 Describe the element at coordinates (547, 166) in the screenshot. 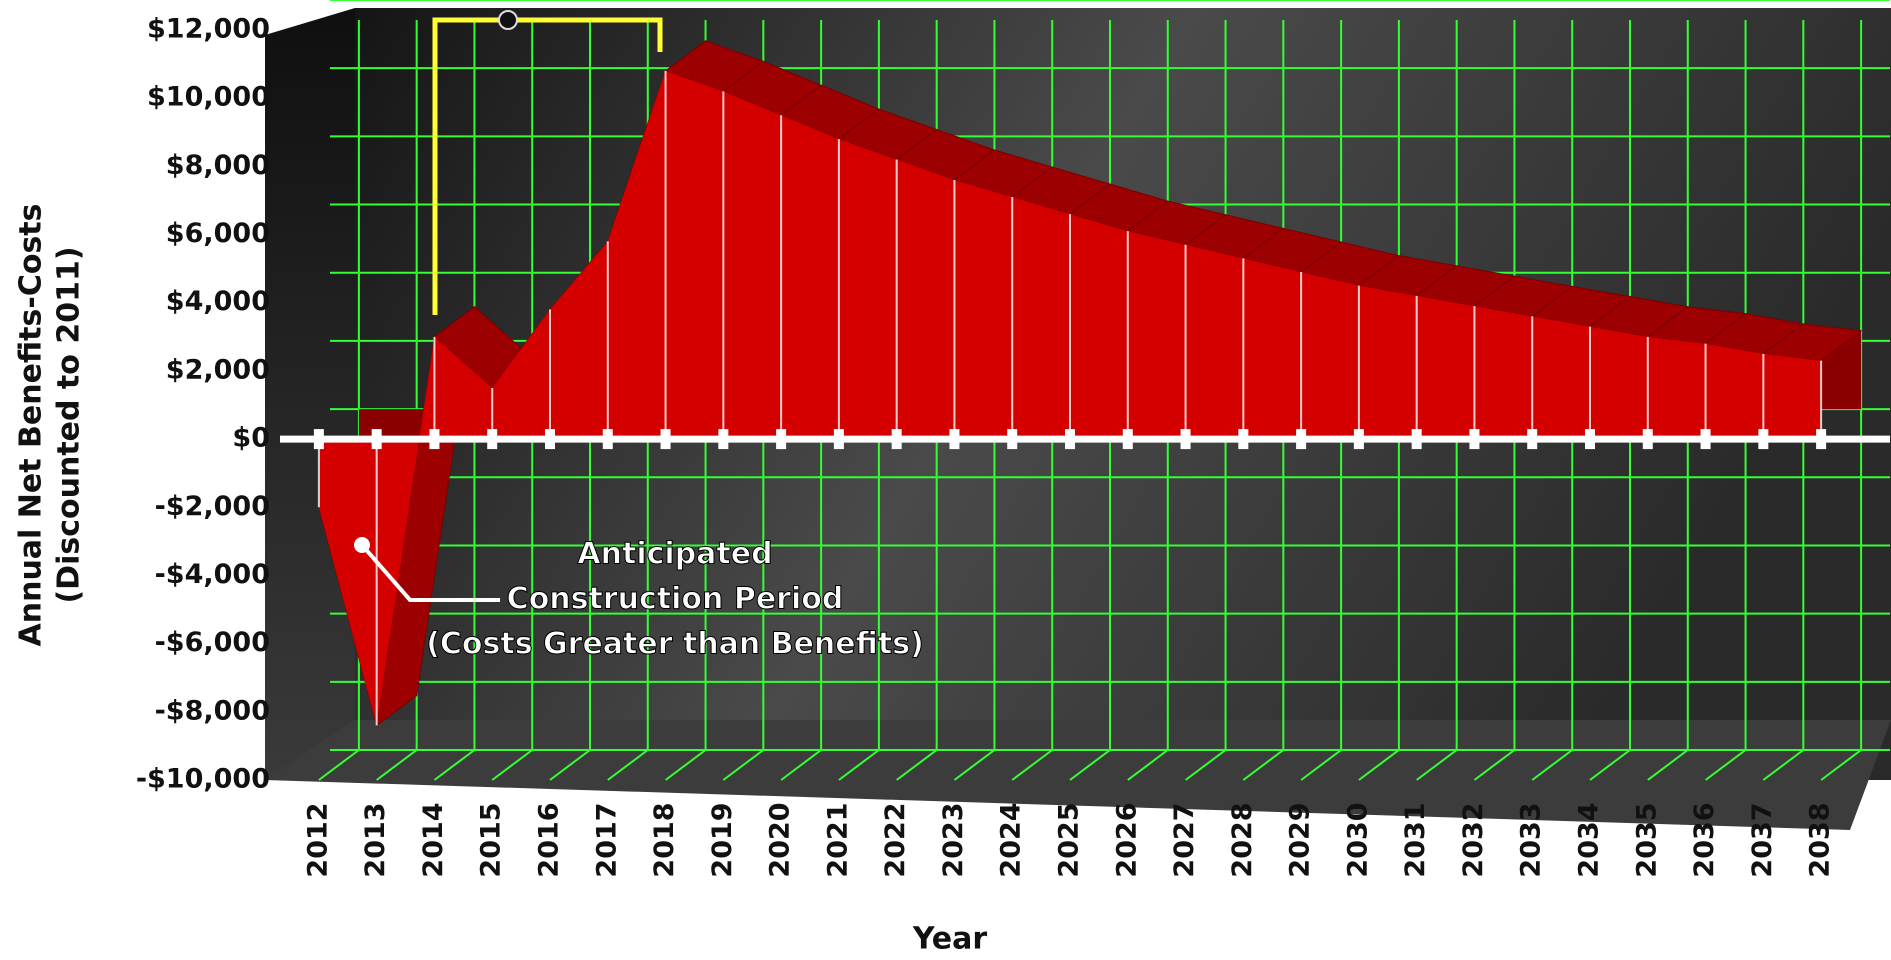

I see `bracket` at that location.